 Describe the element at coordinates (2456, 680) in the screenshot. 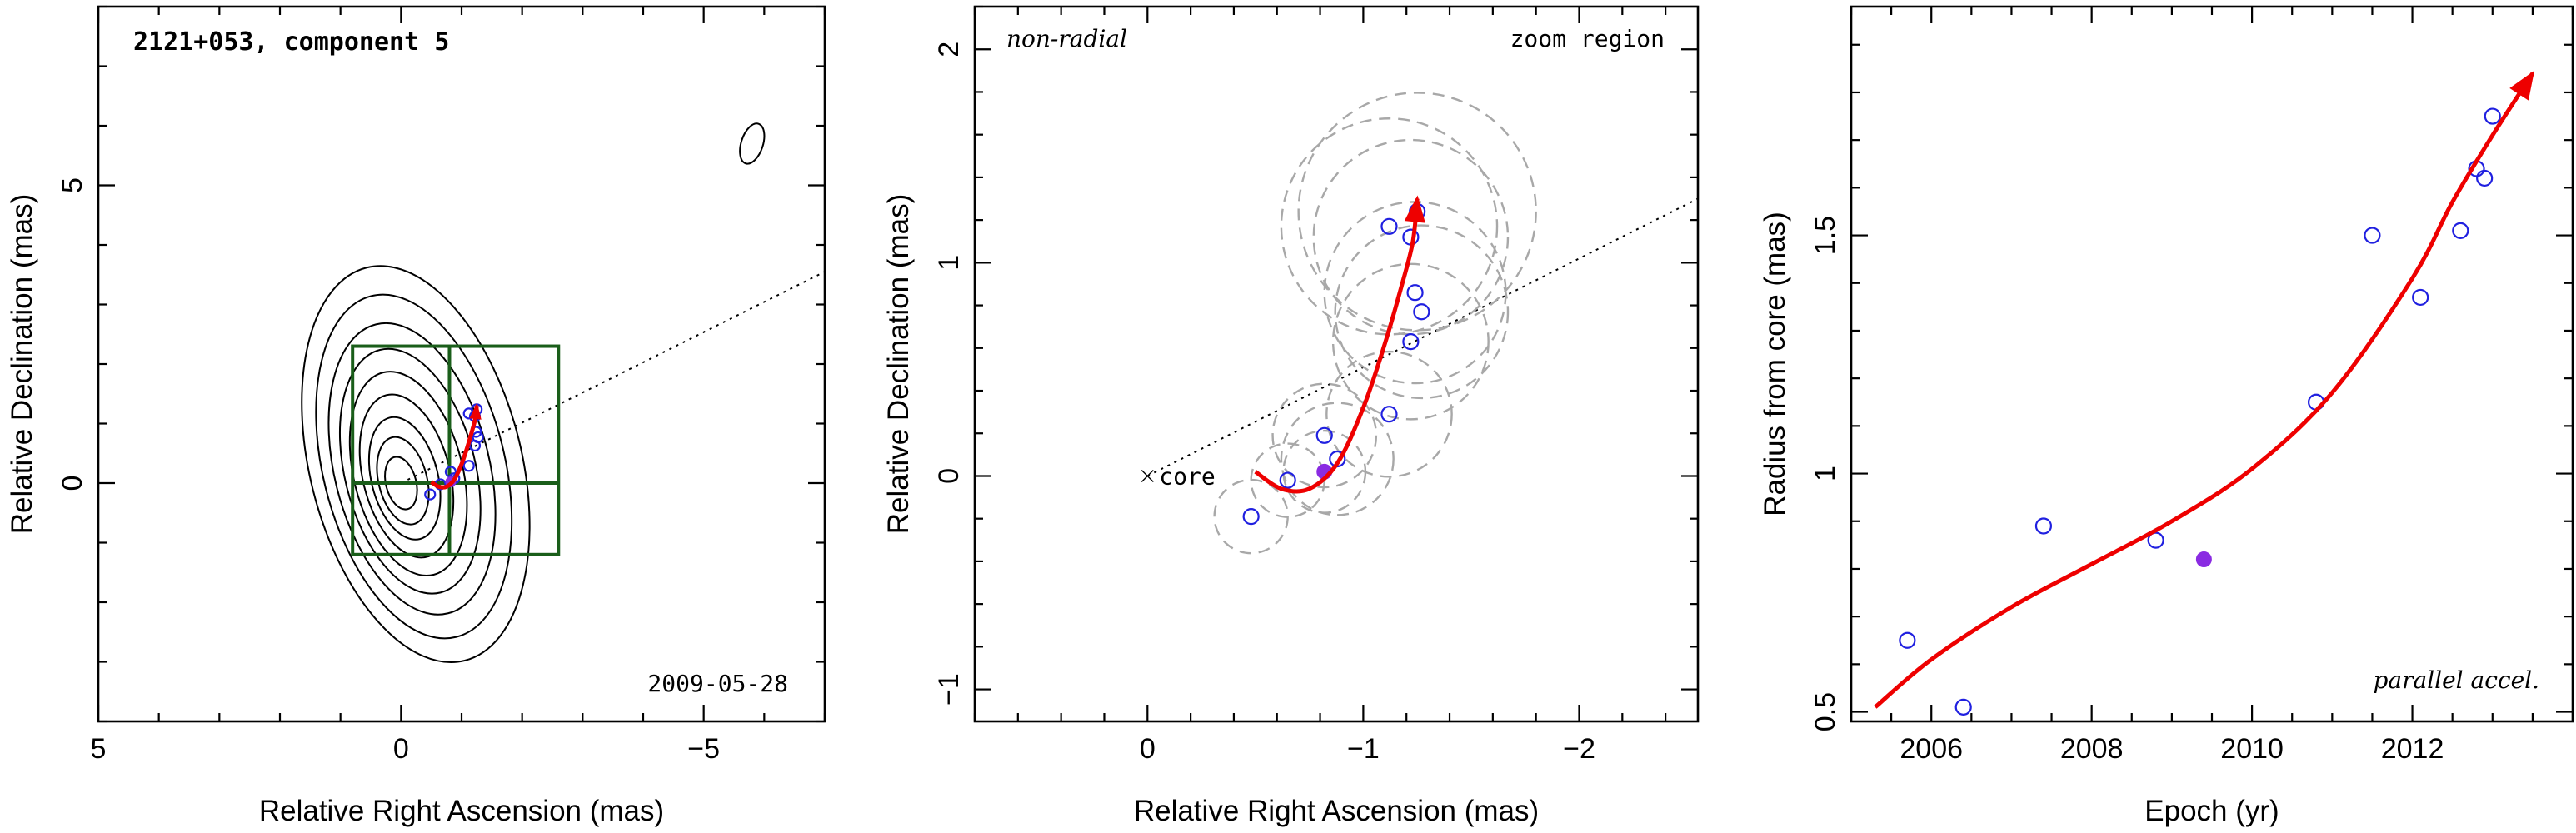

I see `acceleration-label: parallel accel.` at that location.